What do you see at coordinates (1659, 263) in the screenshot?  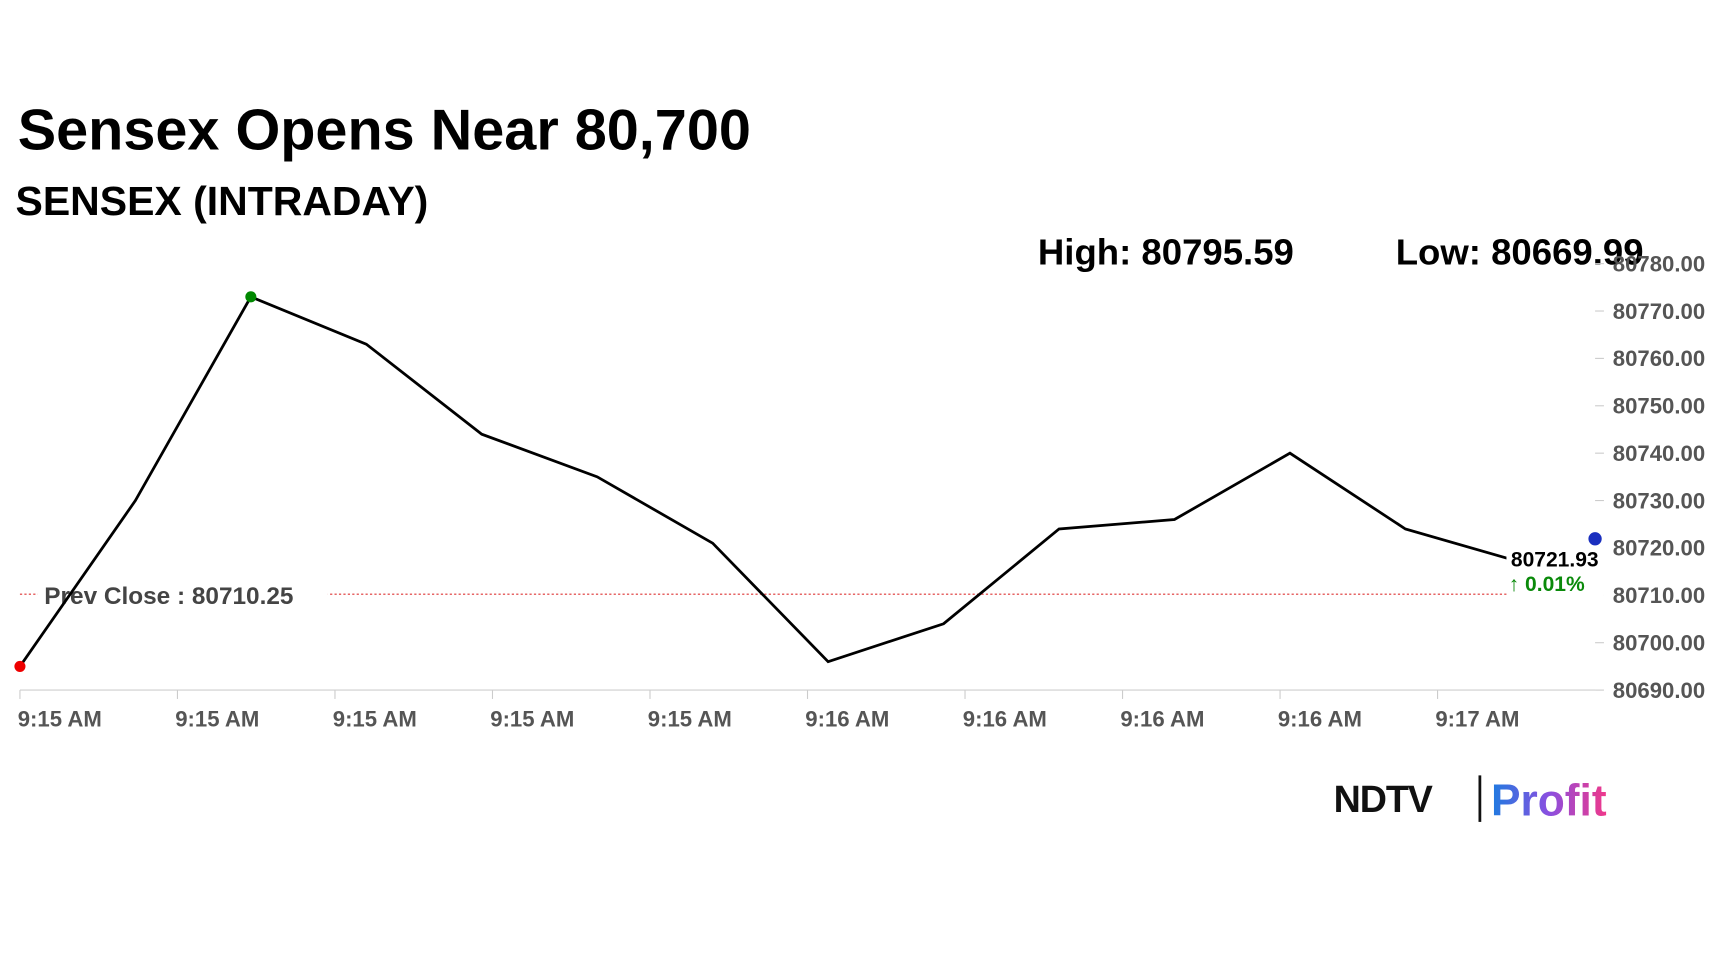 I see `y-tick-label: 80780.00` at bounding box center [1659, 263].